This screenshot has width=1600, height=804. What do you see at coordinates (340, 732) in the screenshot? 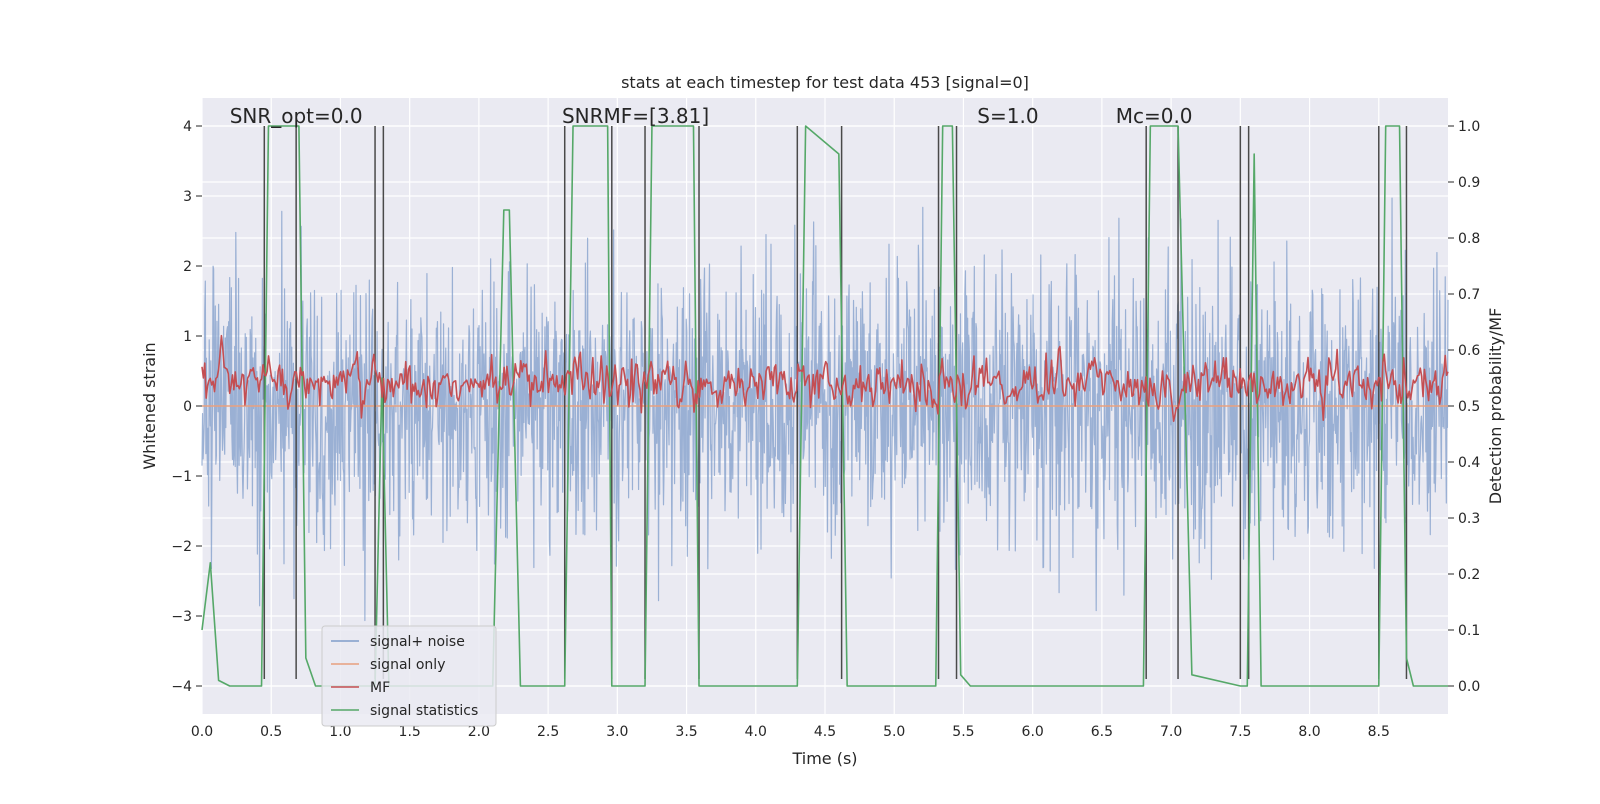
I see `x-tick-label: 1.0` at bounding box center [340, 732].